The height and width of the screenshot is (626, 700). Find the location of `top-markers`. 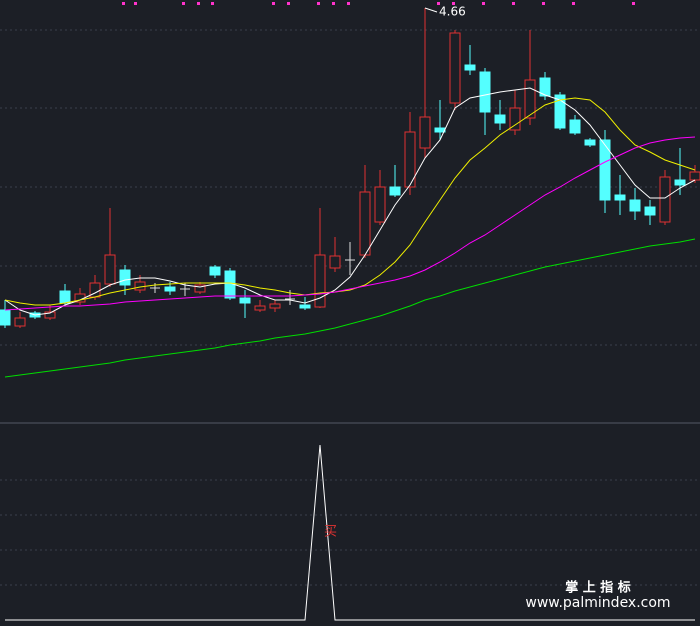

top-markers is located at coordinates (378, 3).